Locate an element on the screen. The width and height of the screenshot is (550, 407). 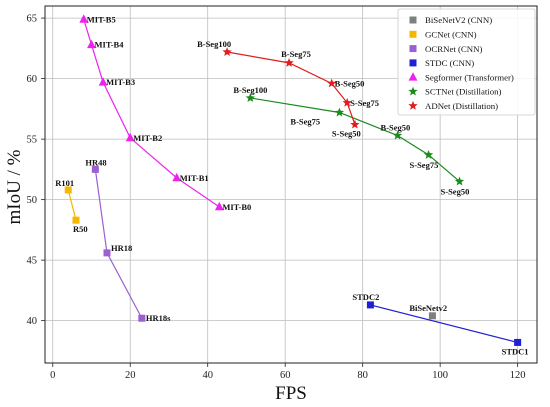
legend-entry: SCTNet (Distillation) is located at coordinates (463, 92).